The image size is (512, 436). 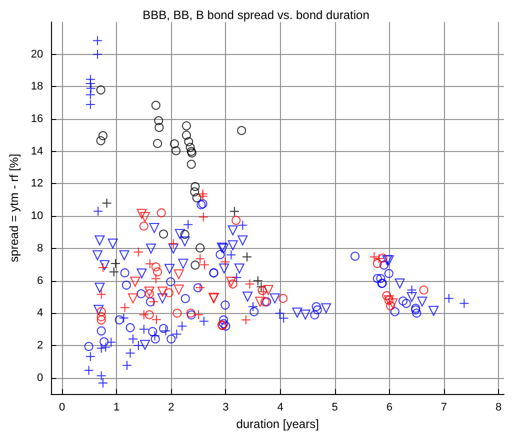 I want to click on y-tick-label: 18, so click(x=37, y=86).